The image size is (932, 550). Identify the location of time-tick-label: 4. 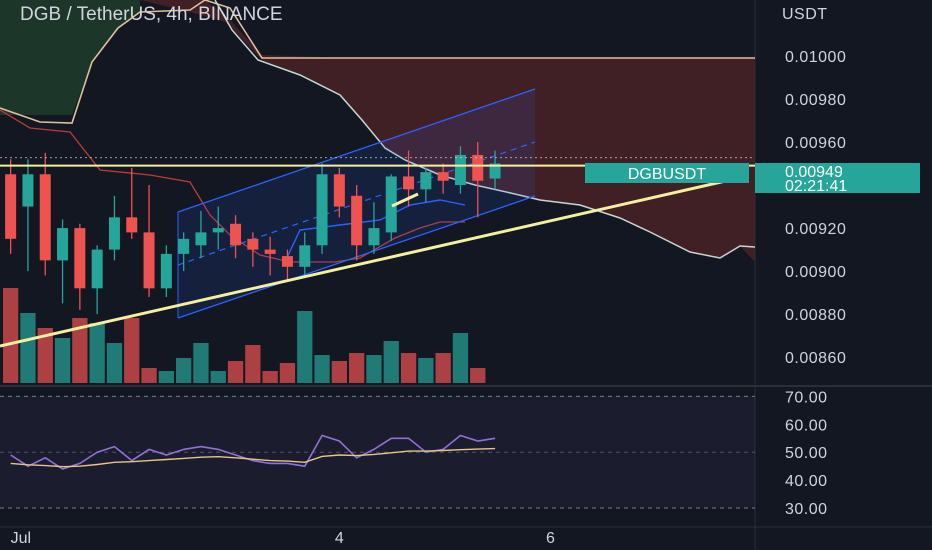
(339, 538).